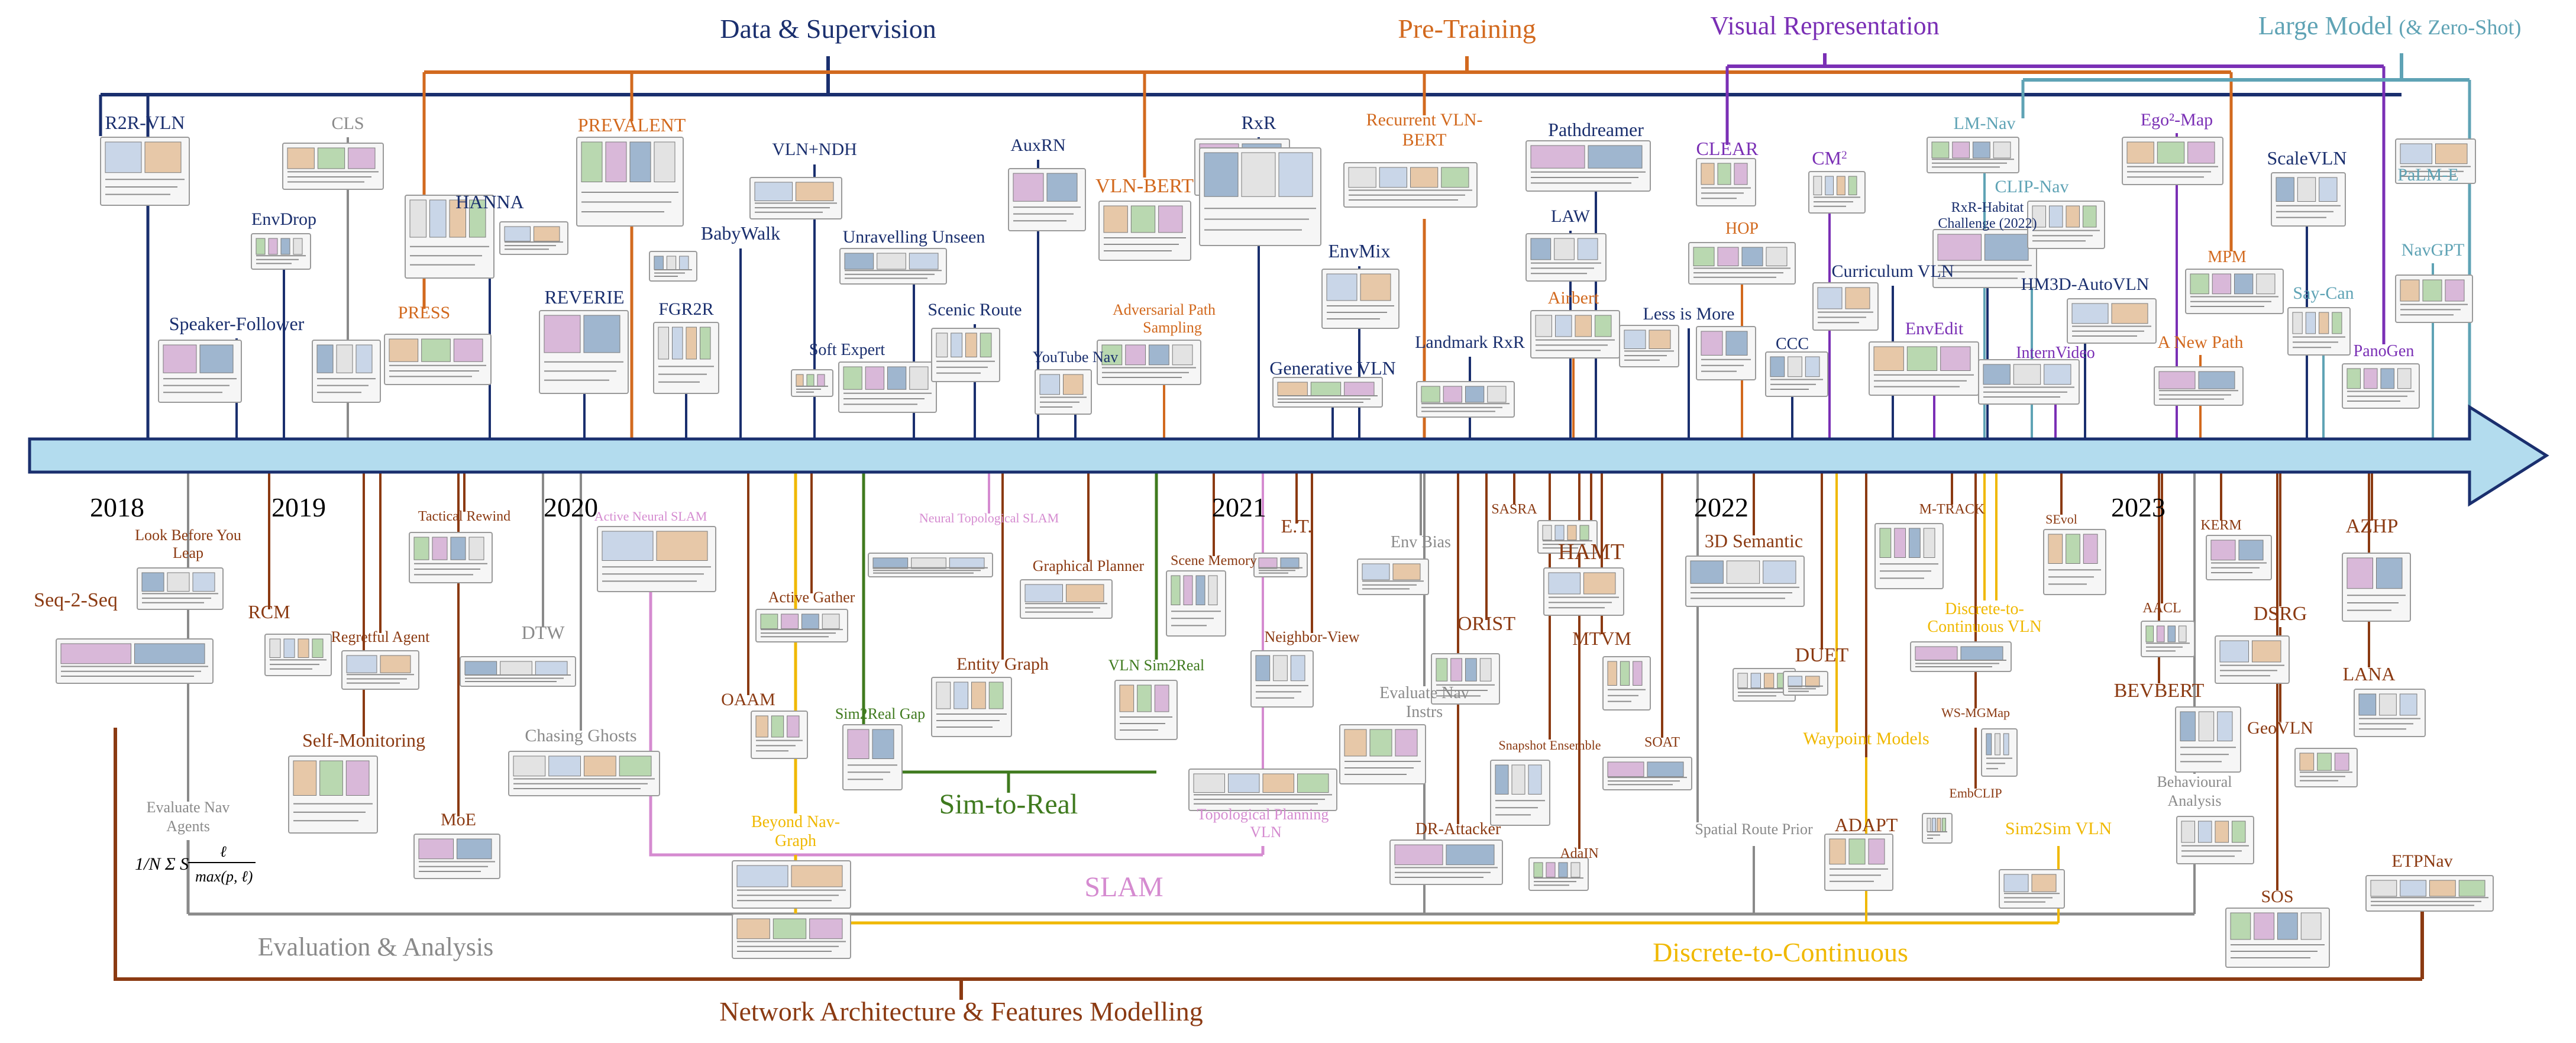  I want to click on paper-label-less-is-more: Less is More, so click(1689, 314).